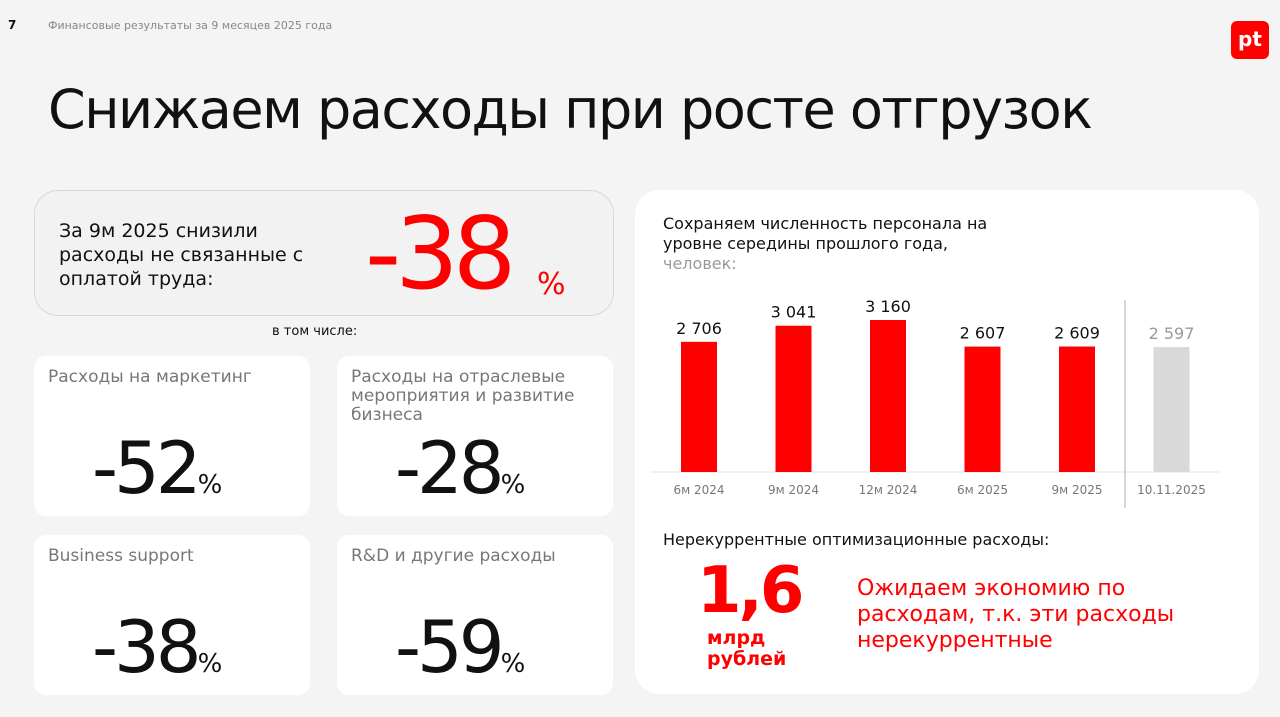 Image resolution: width=1280 pixels, height=717 pixels. Describe the element at coordinates (147, 647) in the screenshot. I see `metric-number: -38` at that location.